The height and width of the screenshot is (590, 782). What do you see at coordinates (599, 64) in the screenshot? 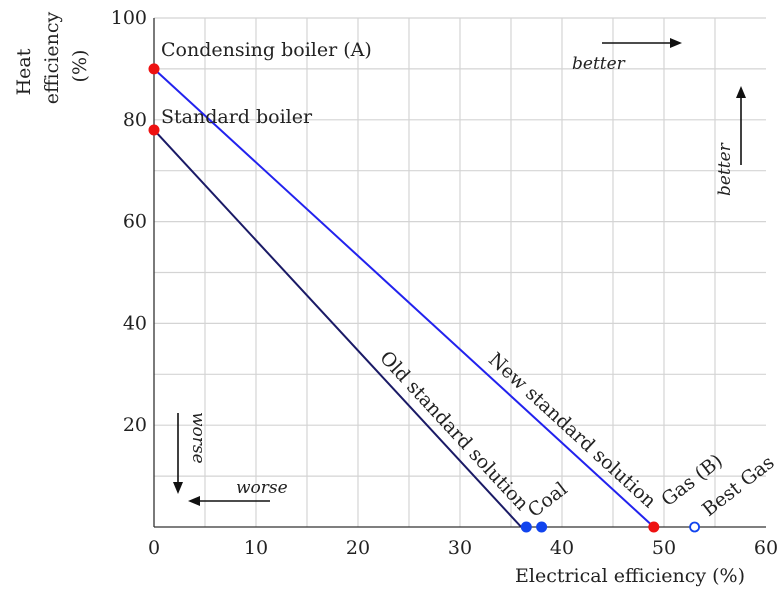
I see `better-x-text: better` at bounding box center [599, 64].